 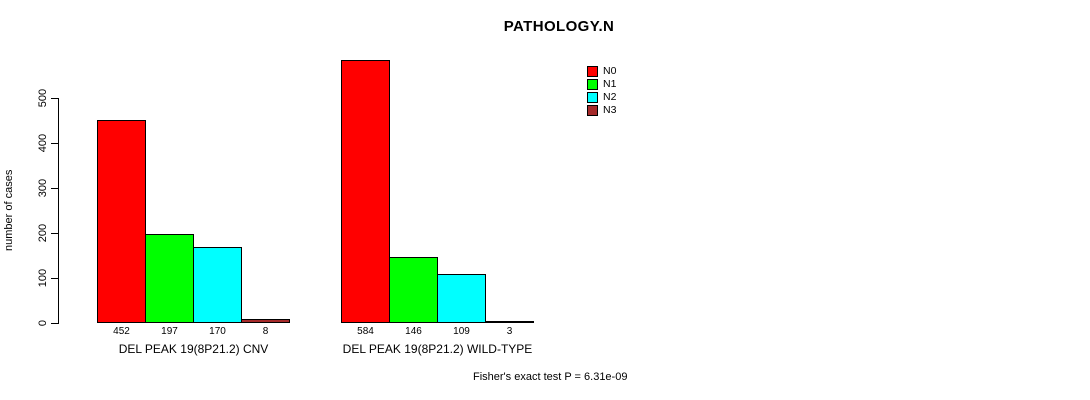 What do you see at coordinates (43, 143) in the screenshot?
I see `y-axis-tick-label: 400` at bounding box center [43, 143].